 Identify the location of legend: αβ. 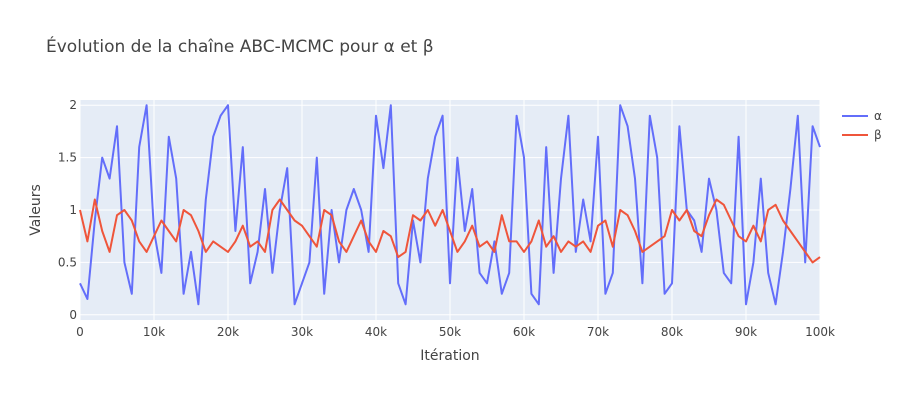
(862, 125).